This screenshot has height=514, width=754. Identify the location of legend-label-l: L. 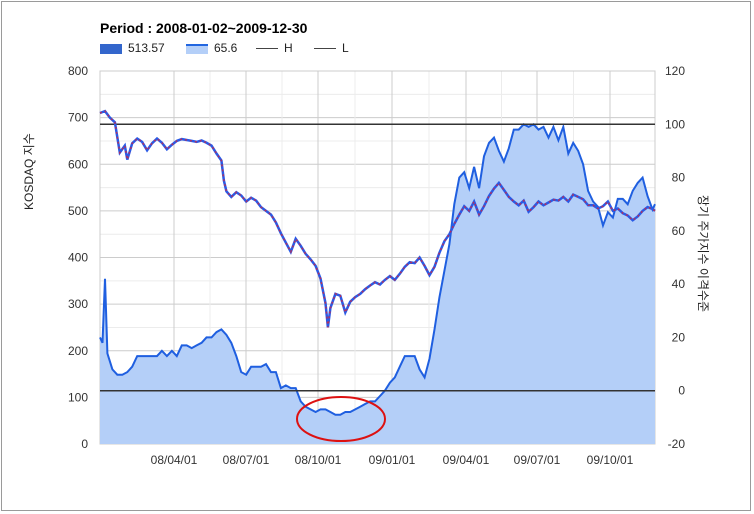
(345, 48).